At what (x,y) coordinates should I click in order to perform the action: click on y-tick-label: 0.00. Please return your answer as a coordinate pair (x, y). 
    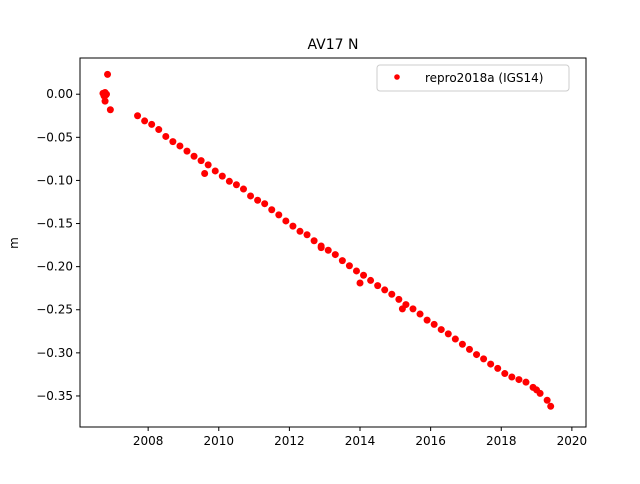
    Looking at the image, I should click on (59, 94).